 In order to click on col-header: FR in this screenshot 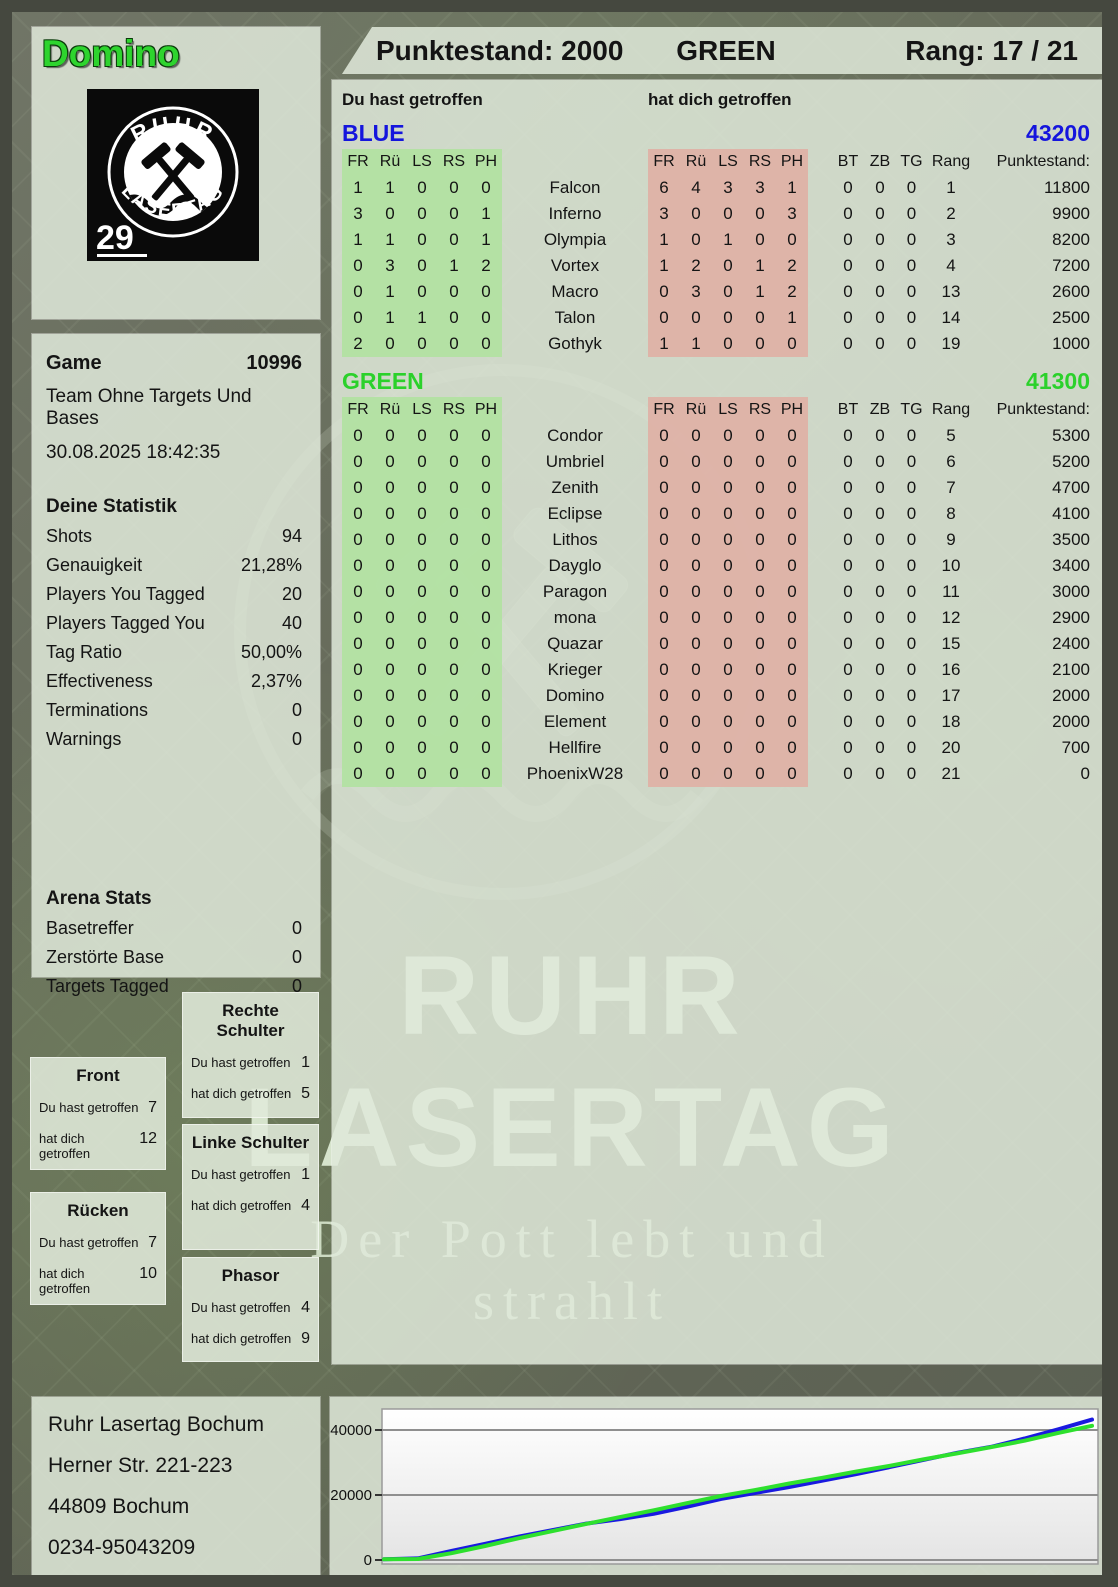, I will do `click(664, 162)`.